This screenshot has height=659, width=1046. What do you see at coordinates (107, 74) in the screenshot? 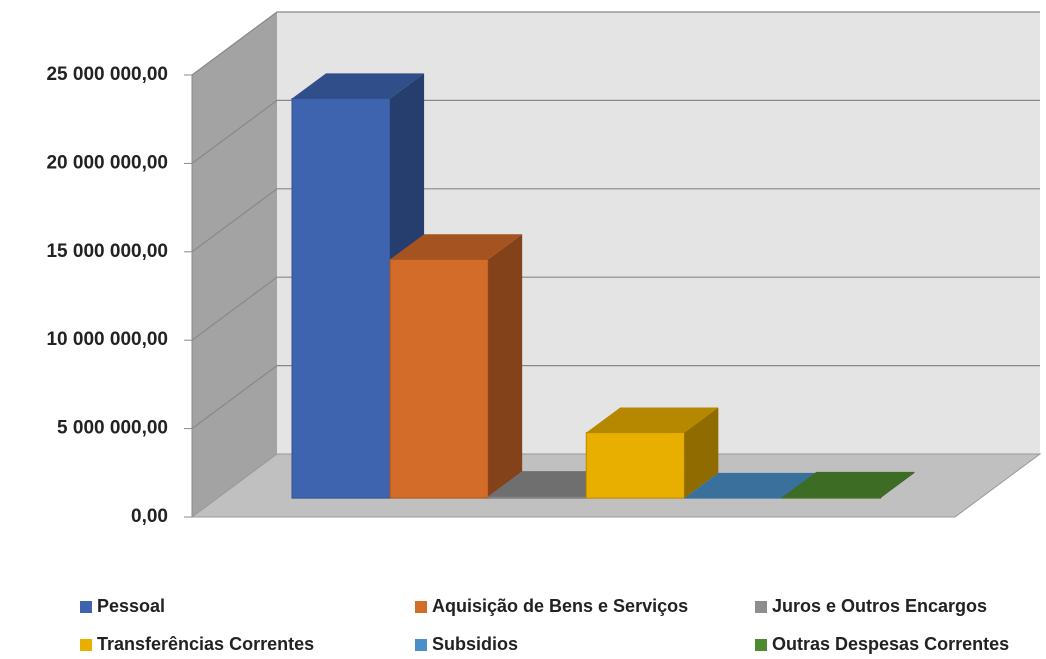
I see `y-tick-label: 25 000 000,00` at bounding box center [107, 74].